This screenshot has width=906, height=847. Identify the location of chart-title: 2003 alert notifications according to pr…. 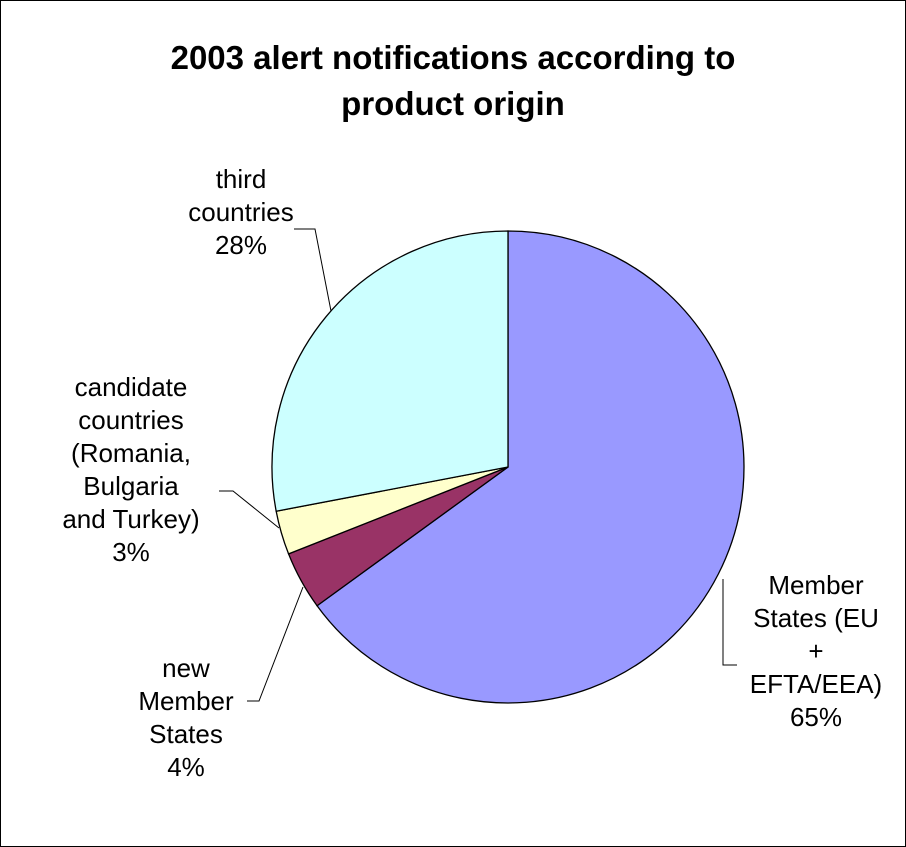
(453, 81).